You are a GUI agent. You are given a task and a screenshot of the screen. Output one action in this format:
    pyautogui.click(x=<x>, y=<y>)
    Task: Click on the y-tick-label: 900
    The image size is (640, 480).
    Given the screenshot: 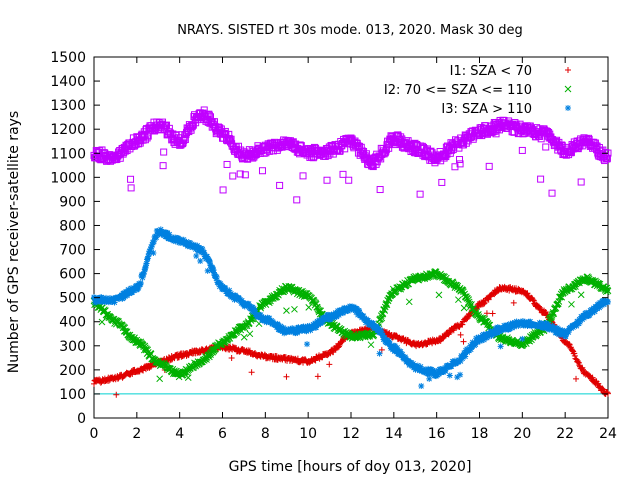 What is the action you would take?
    pyautogui.click(x=72, y=202)
    